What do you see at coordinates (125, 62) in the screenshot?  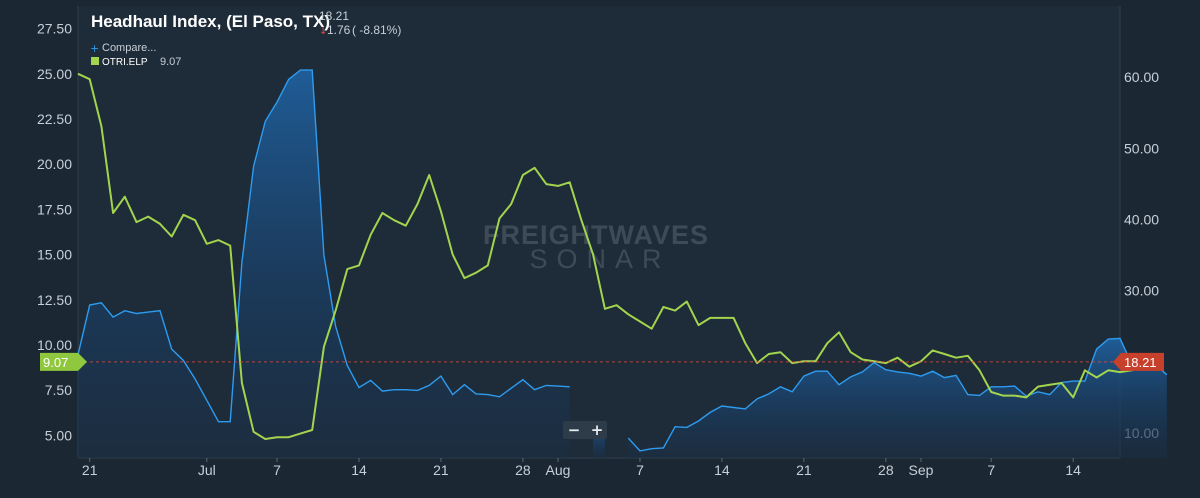 I see `legend-series-label: OTRI.ELP` at bounding box center [125, 62].